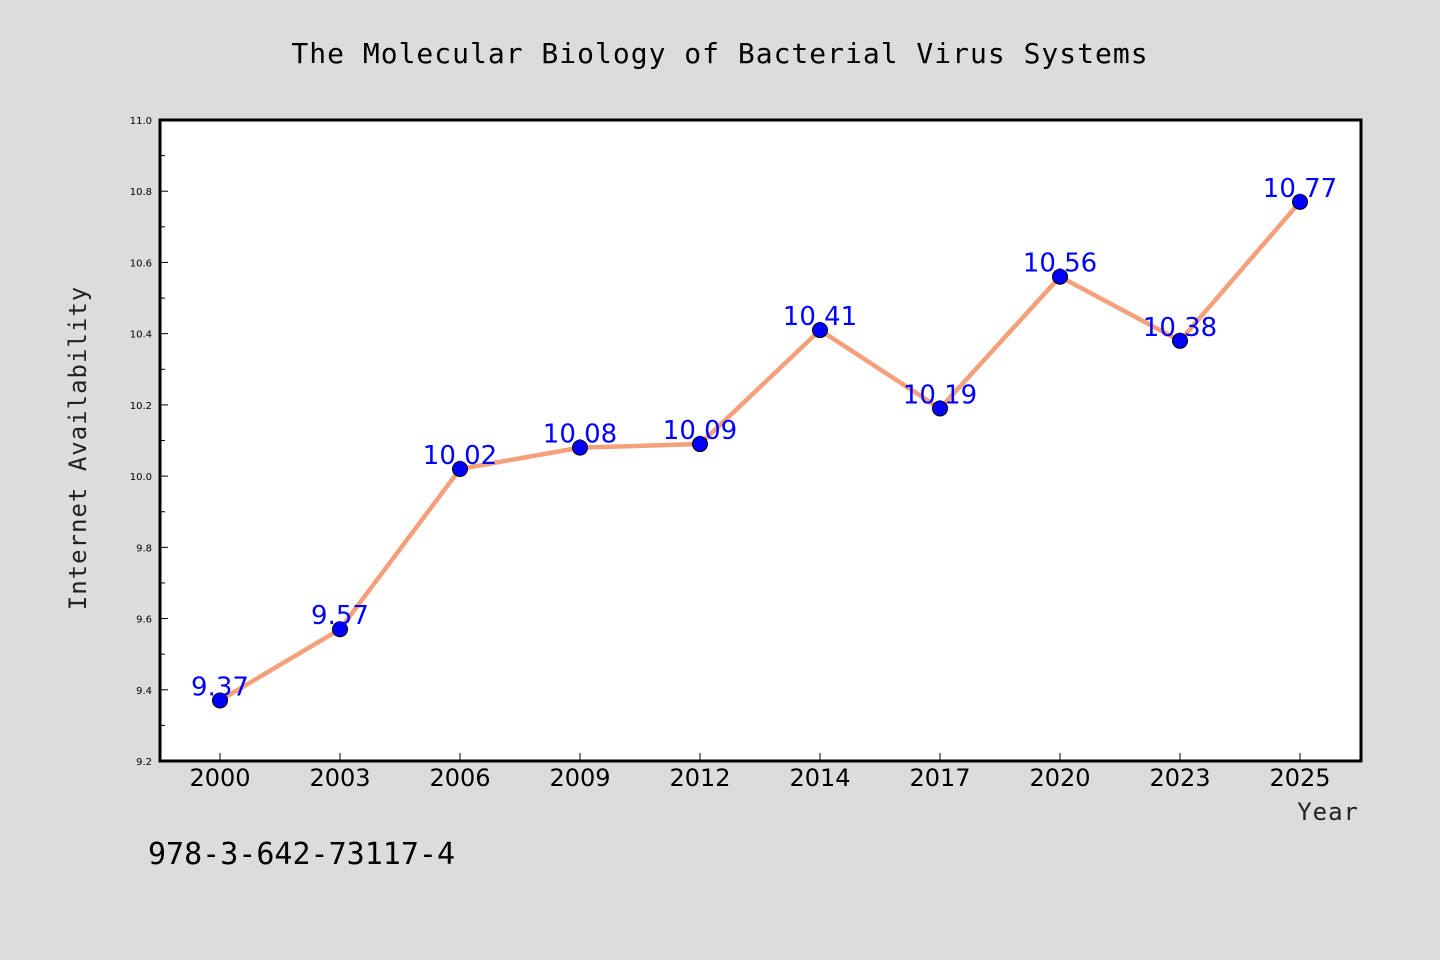  I want to click on y-tick-label: 9.4, so click(144, 691).